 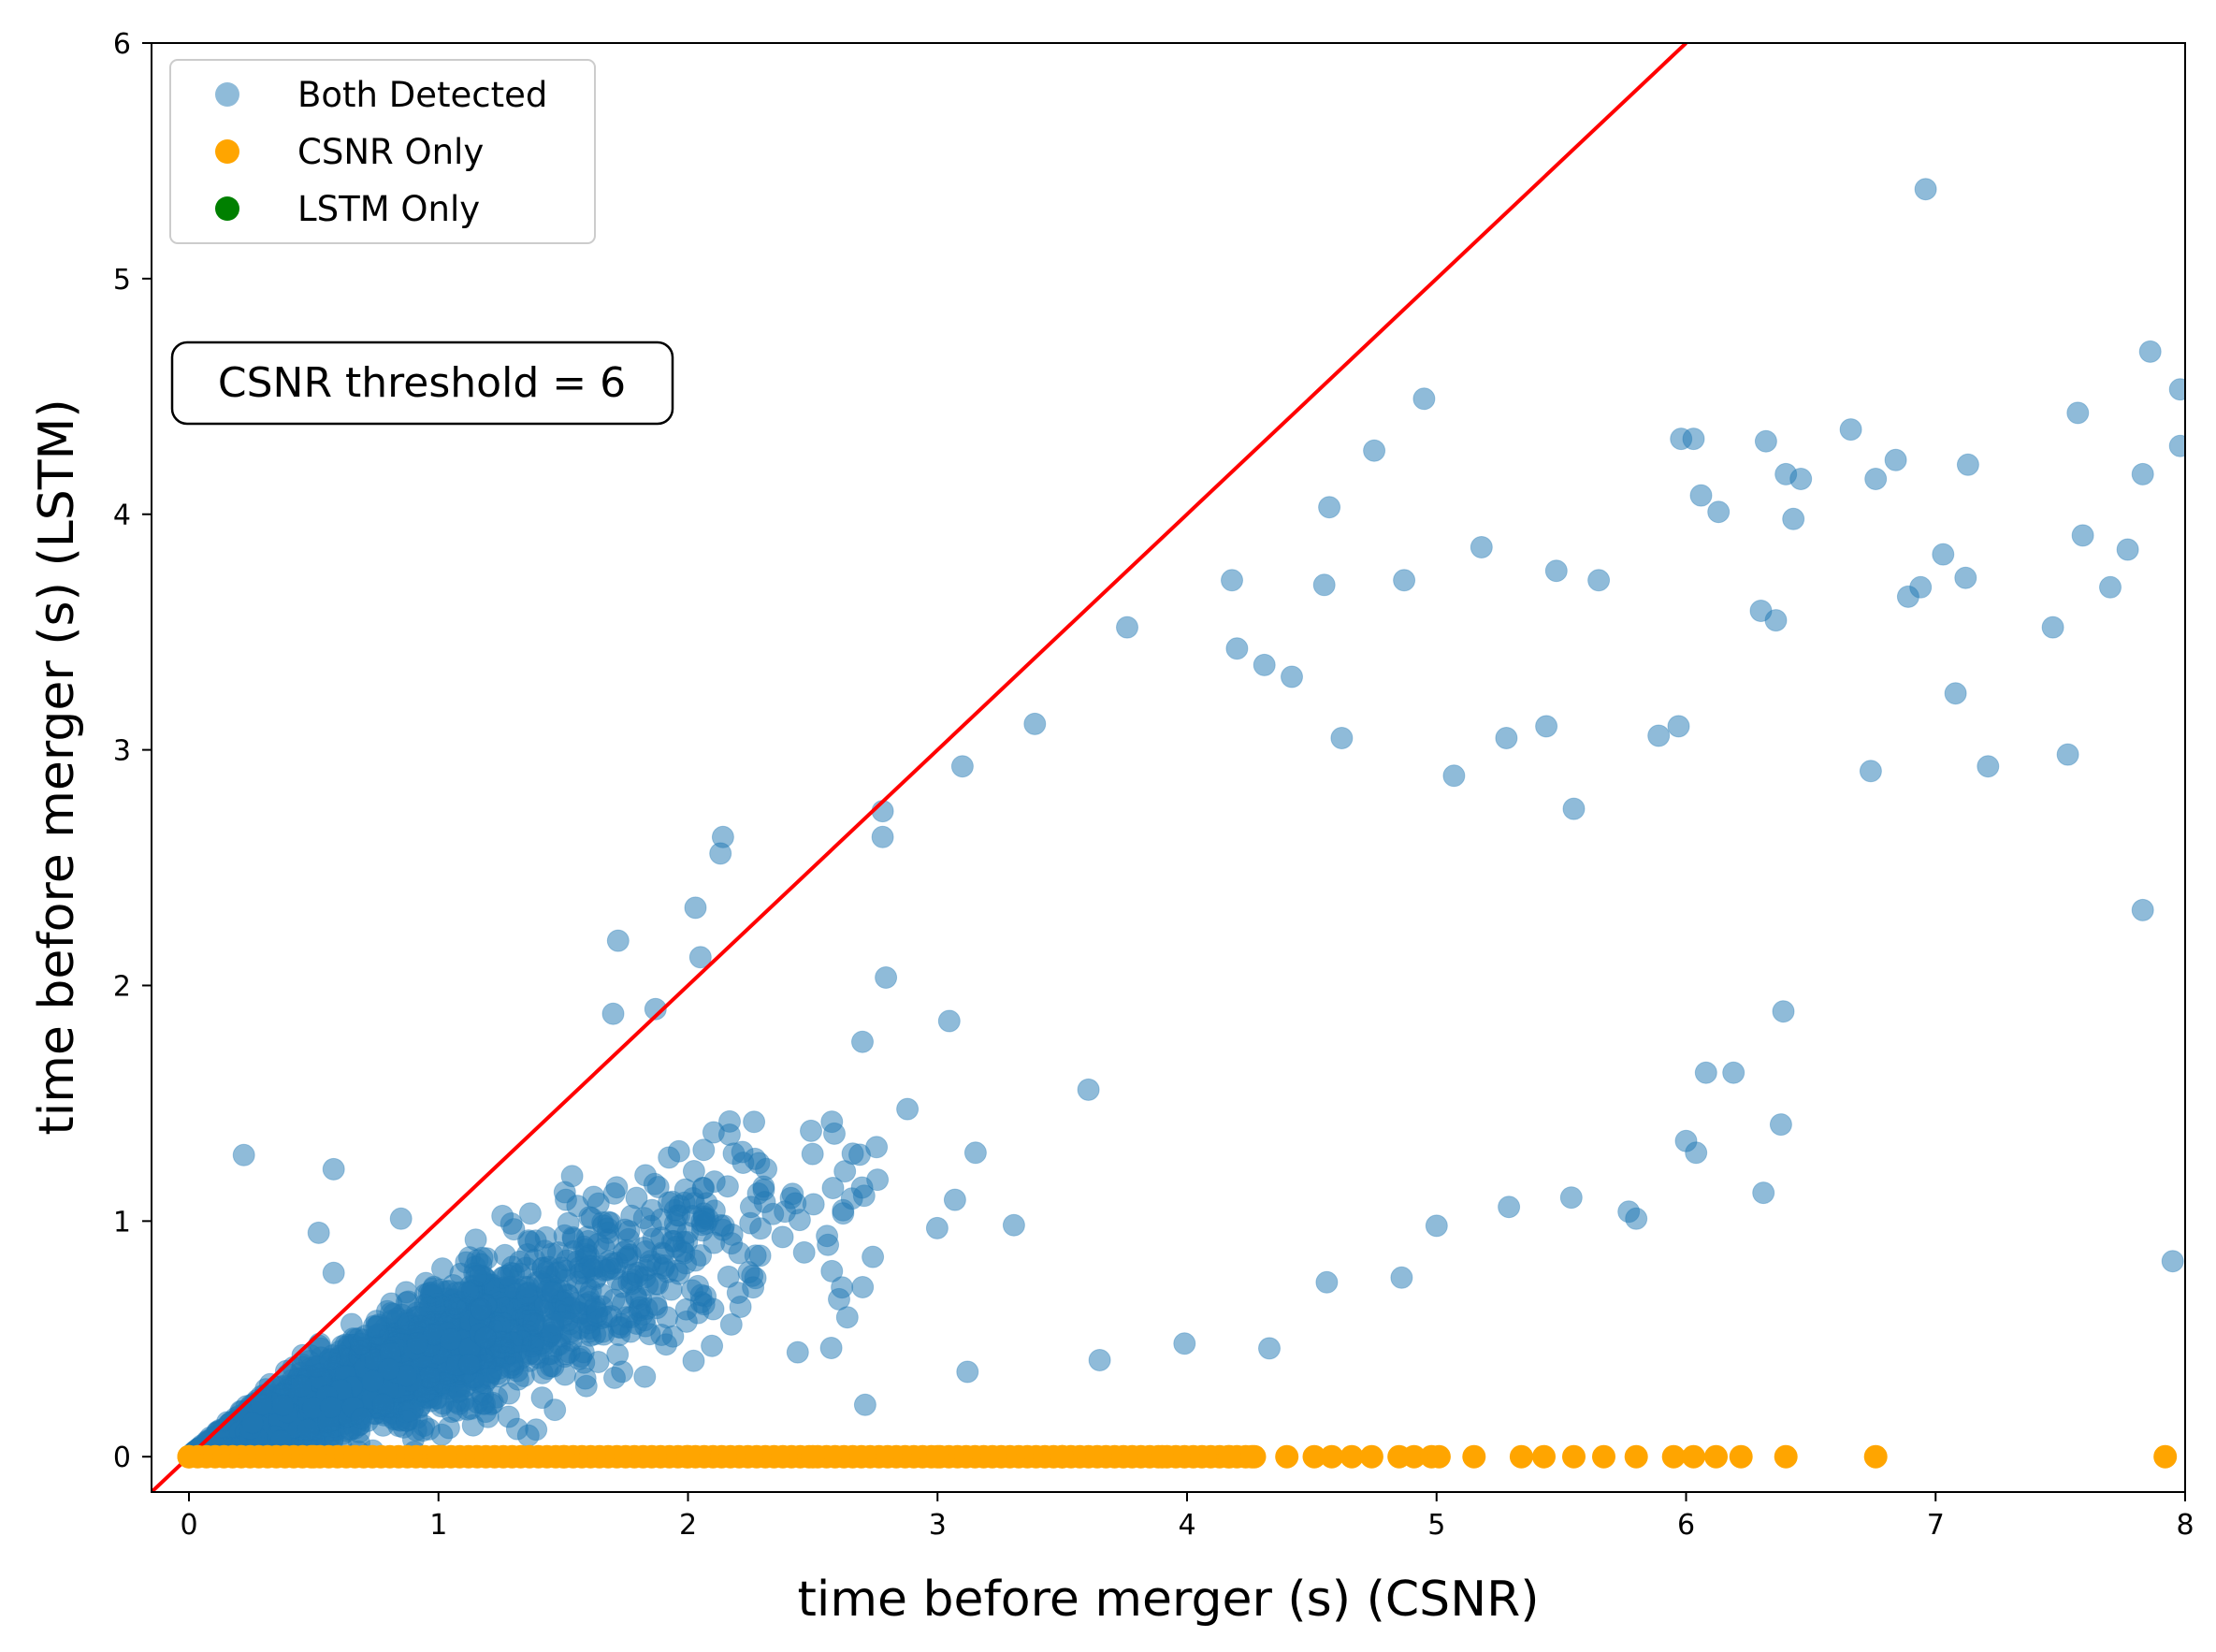 What do you see at coordinates (422, 383) in the screenshot?
I see `annotation-text: CSNR threshold = 6` at bounding box center [422, 383].